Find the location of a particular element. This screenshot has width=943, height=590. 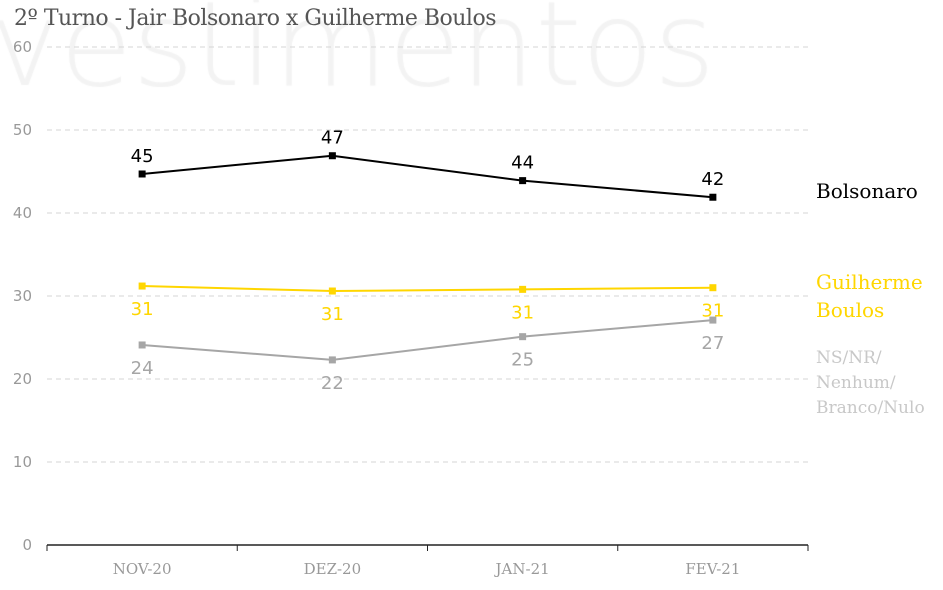

x-tick-label: NOV-20 is located at coordinates (142, 569).